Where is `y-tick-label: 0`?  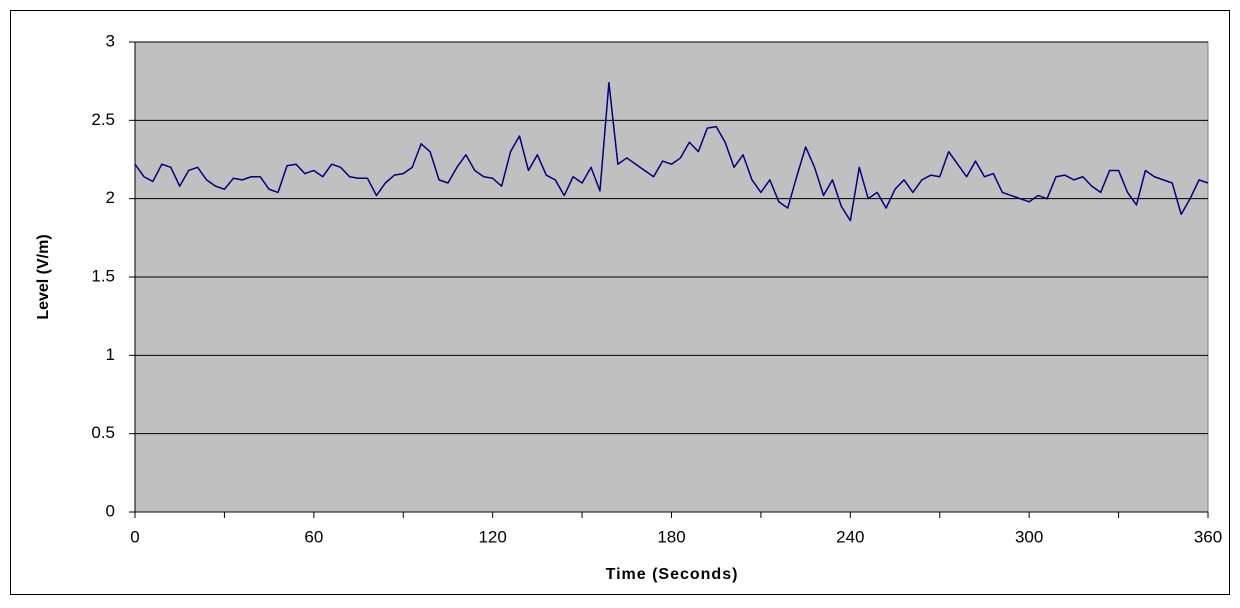
y-tick-label: 0 is located at coordinates (110, 510).